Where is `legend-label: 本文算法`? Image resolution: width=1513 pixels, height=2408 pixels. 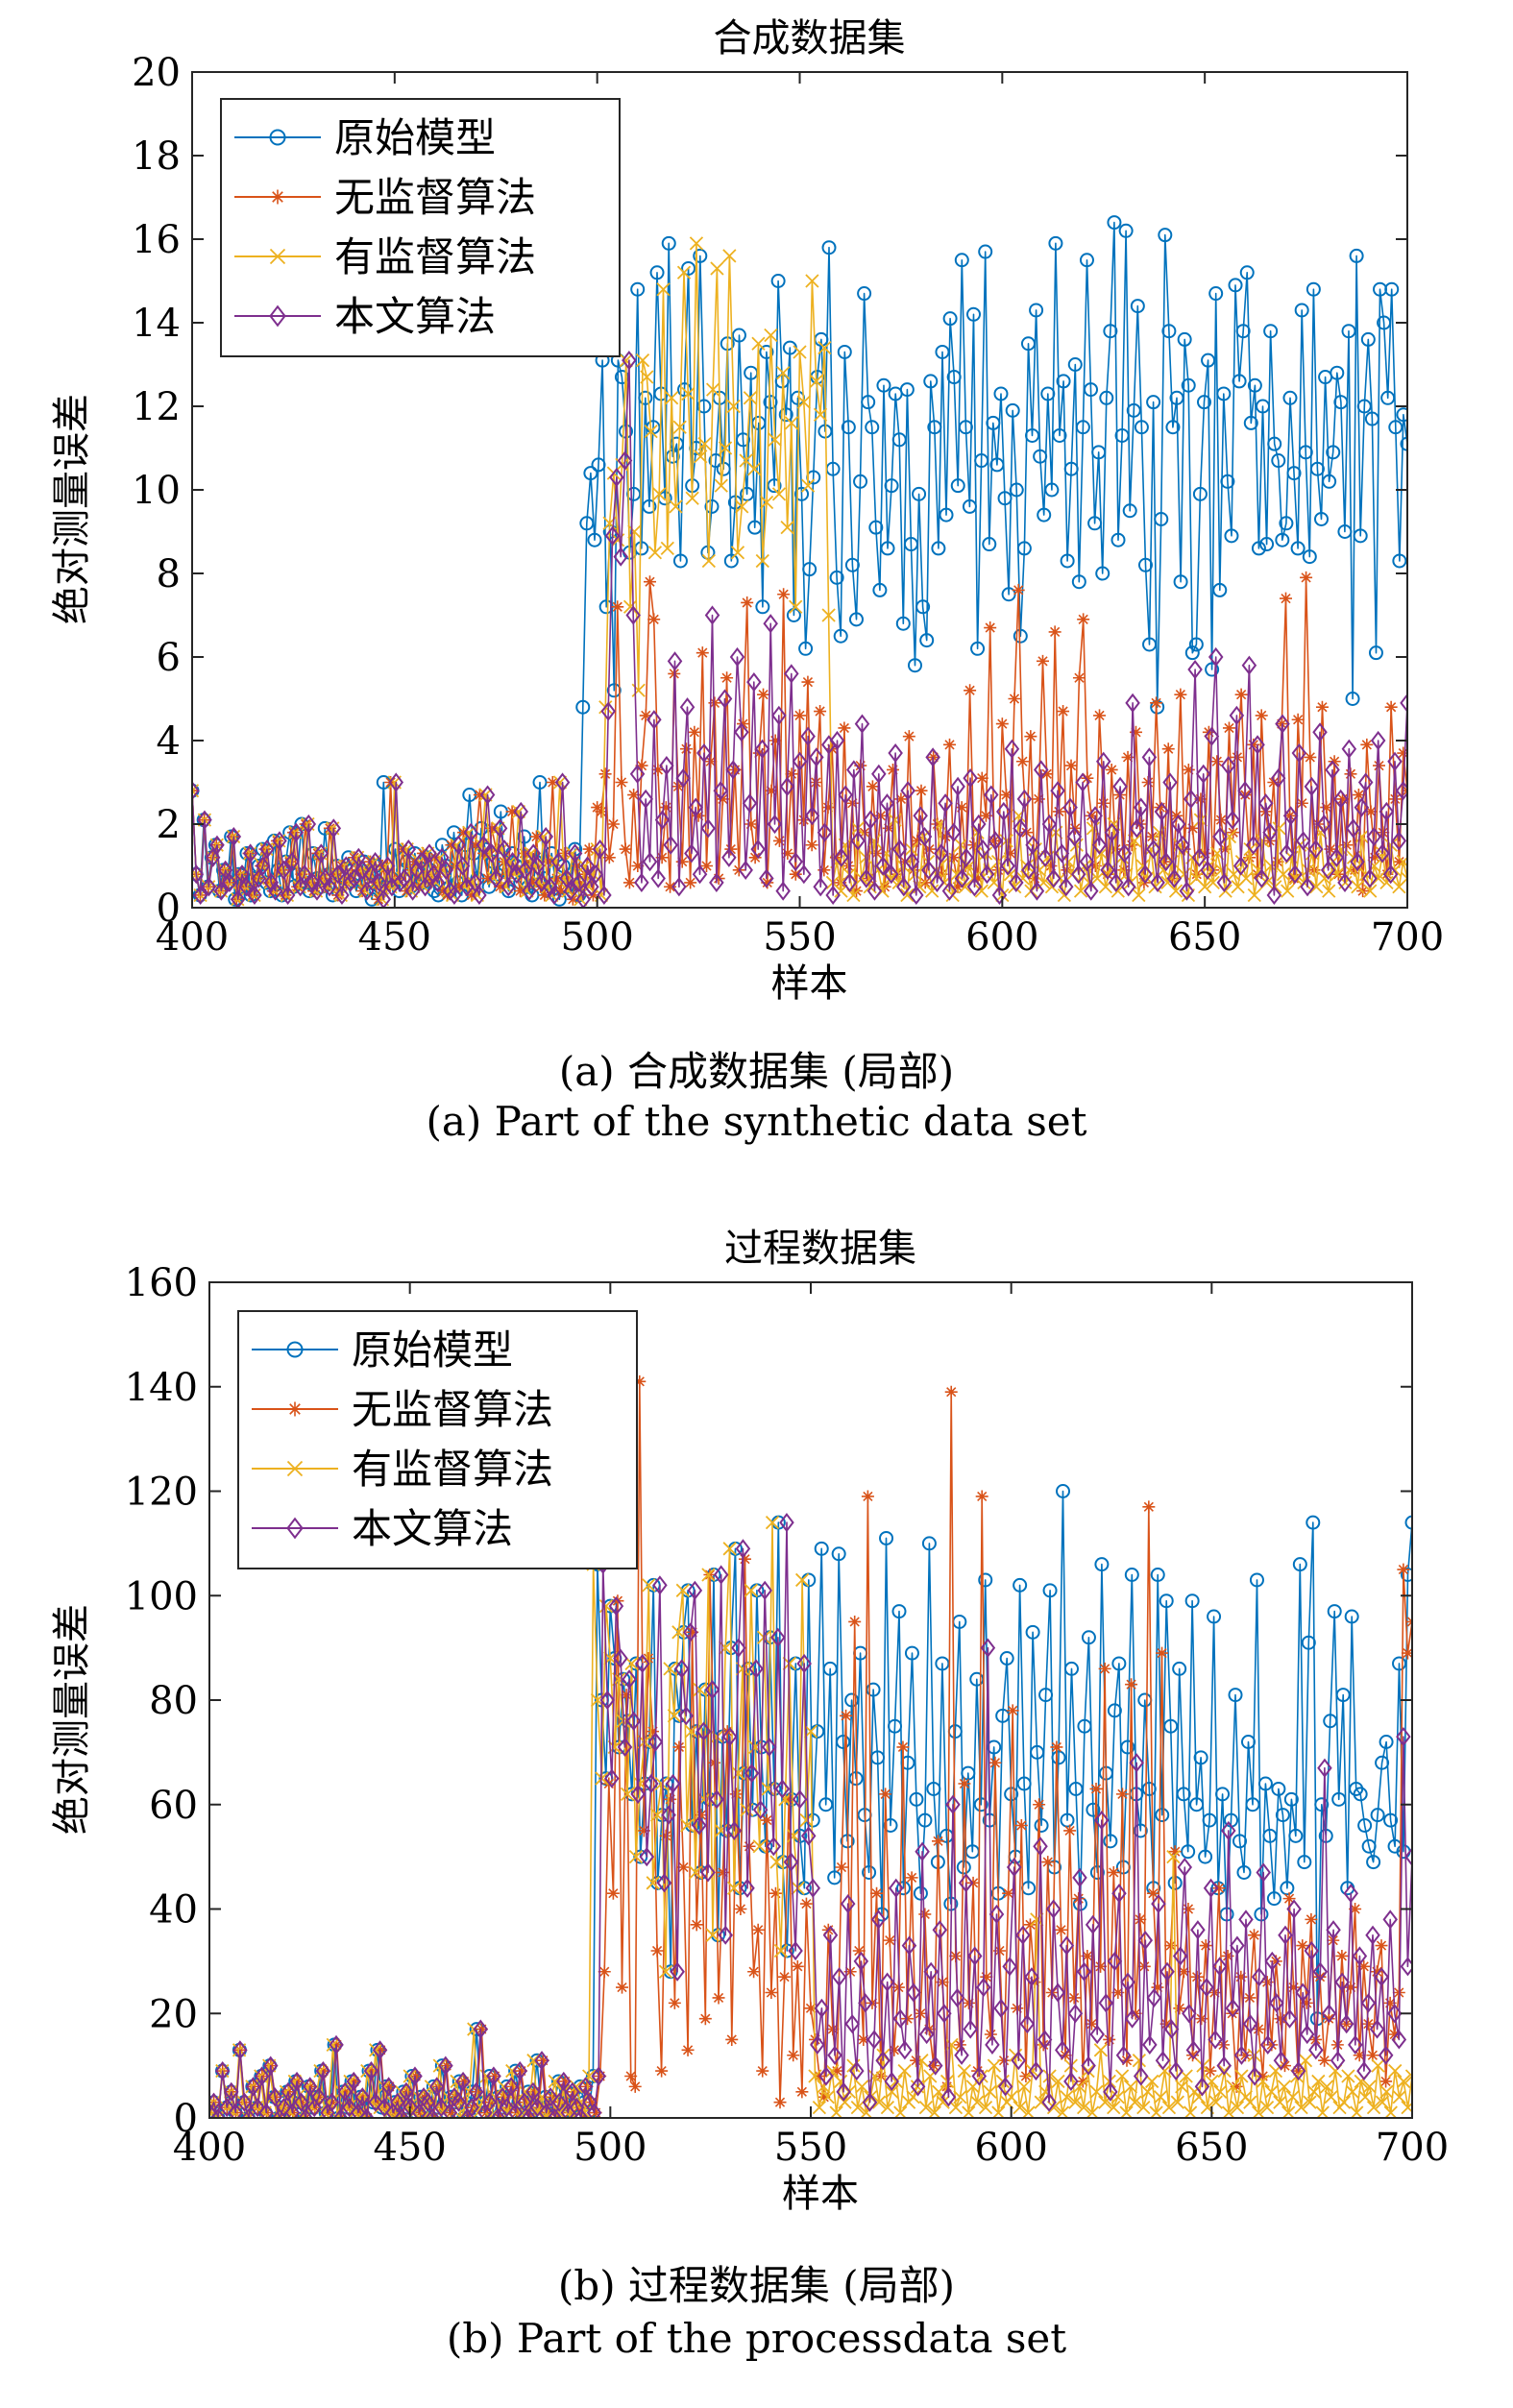 legend-label: 本文算法 is located at coordinates (432, 1528).